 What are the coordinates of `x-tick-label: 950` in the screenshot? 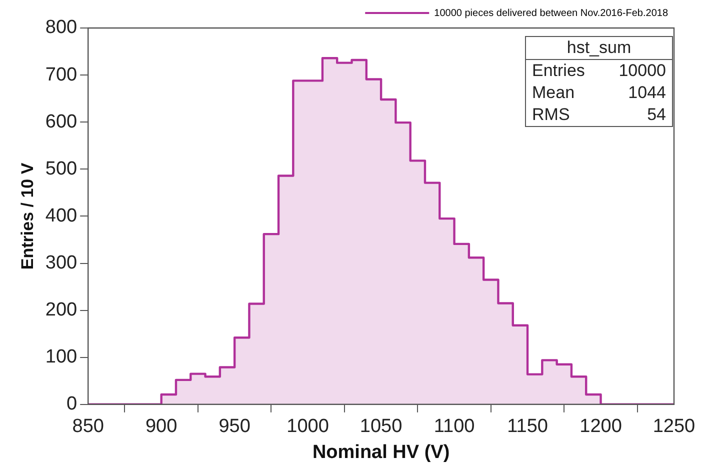 It's located at (234, 427).